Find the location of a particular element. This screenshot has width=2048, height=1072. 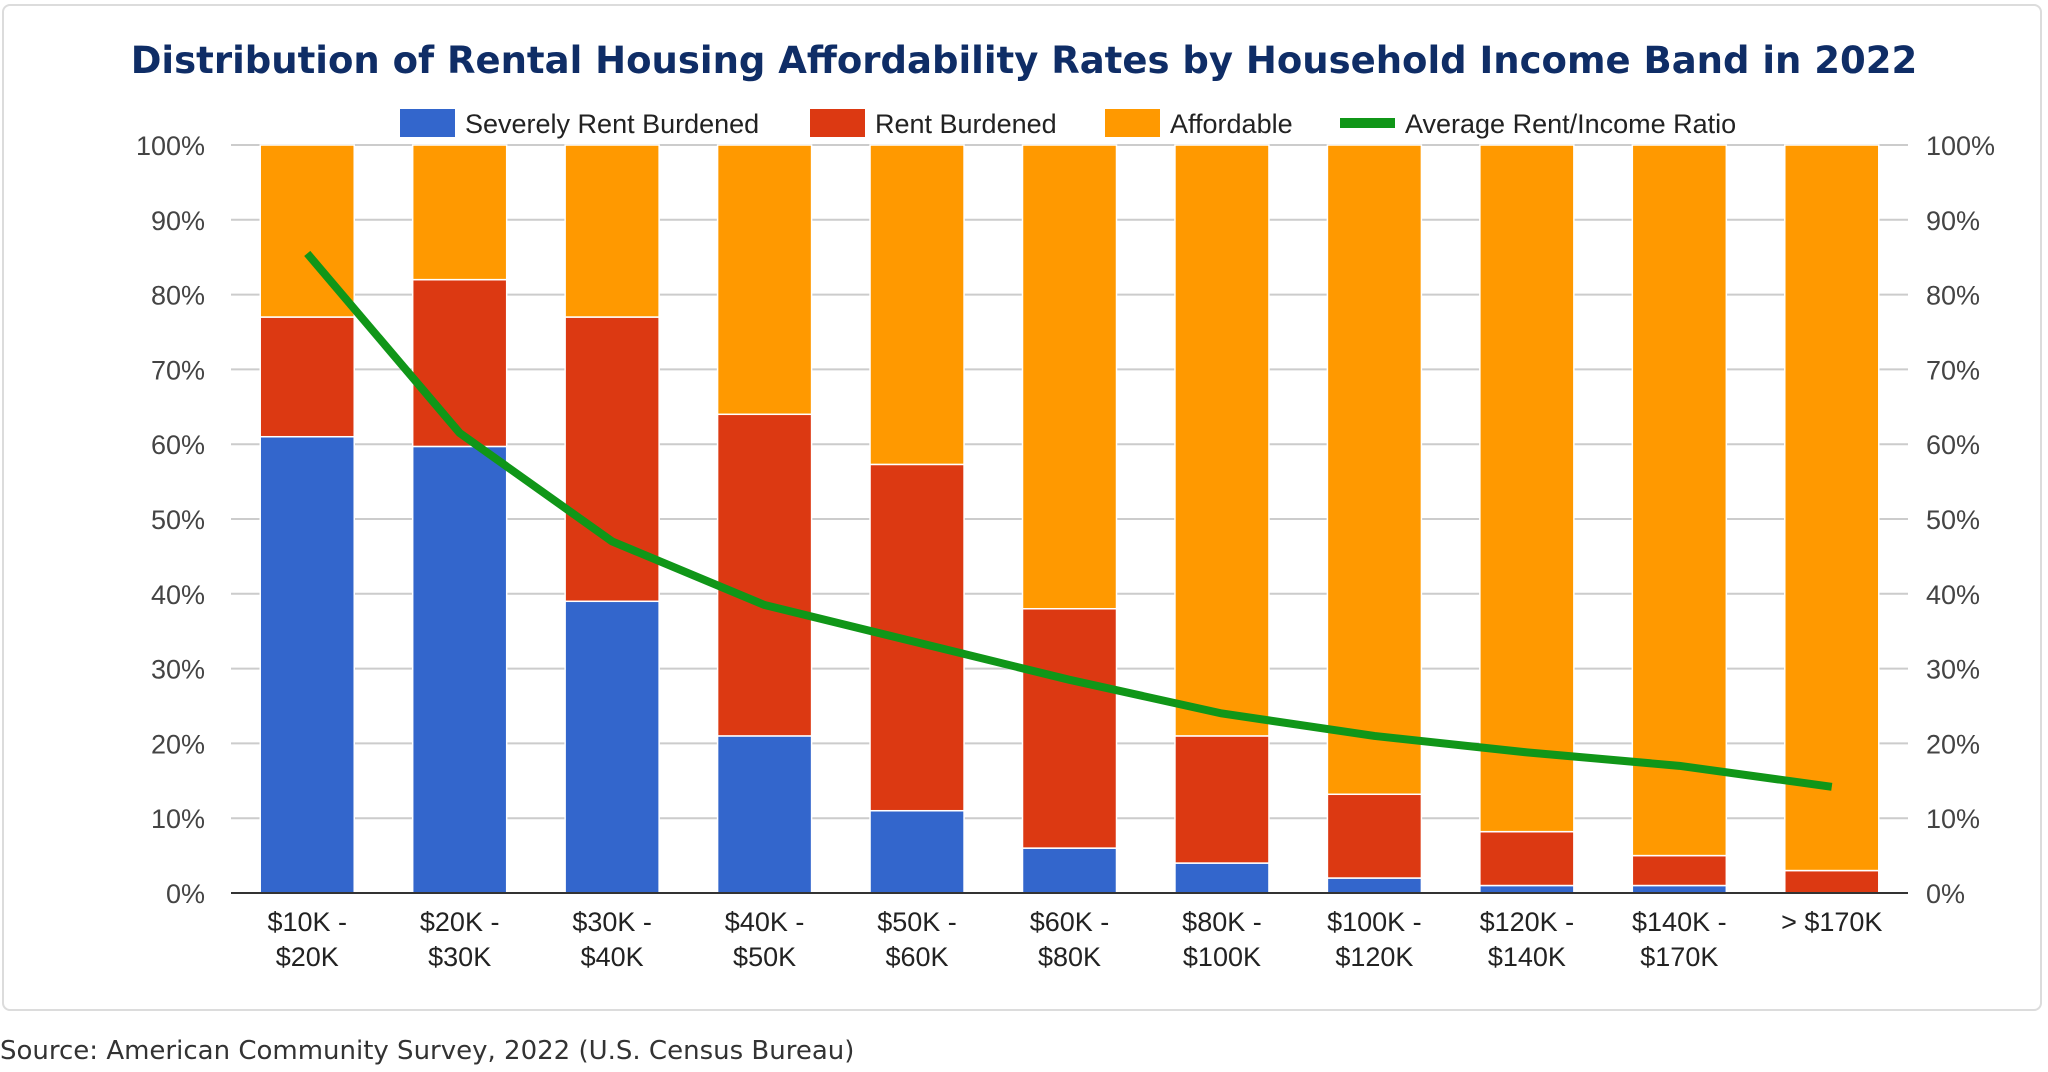

y-tick-label: 30% is located at coordinates (178, 670).